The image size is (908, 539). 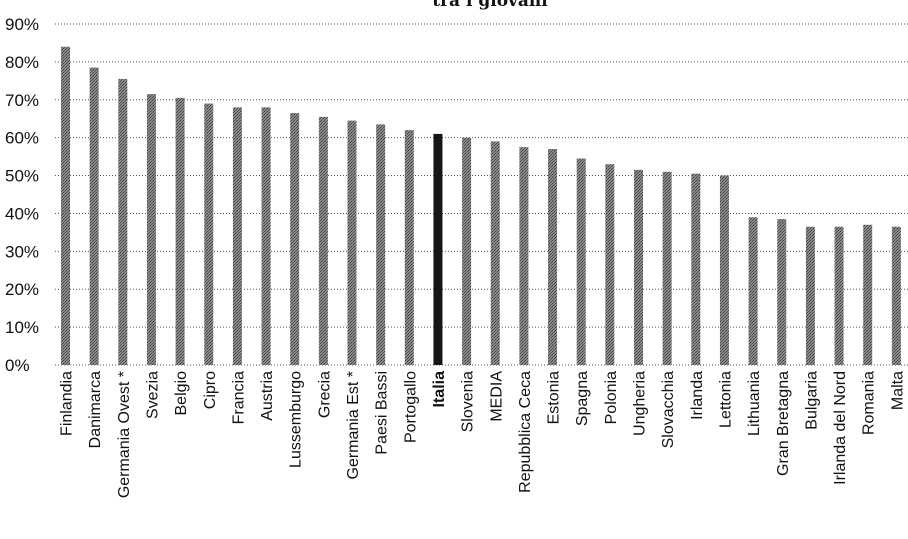 I want to click on x-tick-label: Irlanda del Nord, so click(x=840, y=428).